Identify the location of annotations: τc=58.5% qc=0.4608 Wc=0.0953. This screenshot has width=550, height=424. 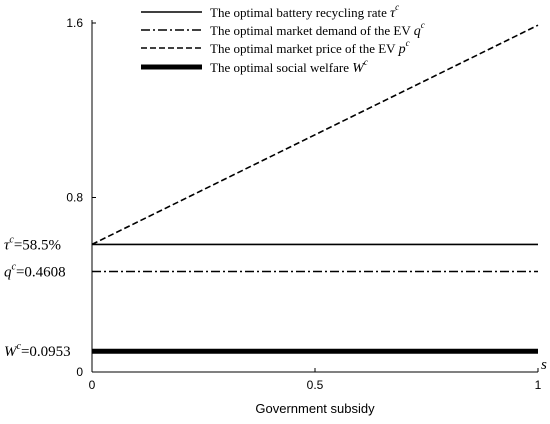
(37, 297).